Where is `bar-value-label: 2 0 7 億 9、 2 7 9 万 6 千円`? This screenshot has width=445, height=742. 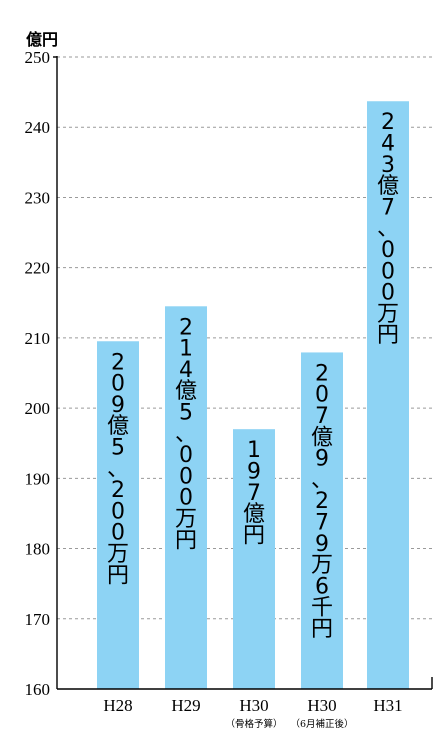
bar-value-label: 2 0 7 億 9、 2 7 9 万 6 千円 is located at coordinates (322, 501).